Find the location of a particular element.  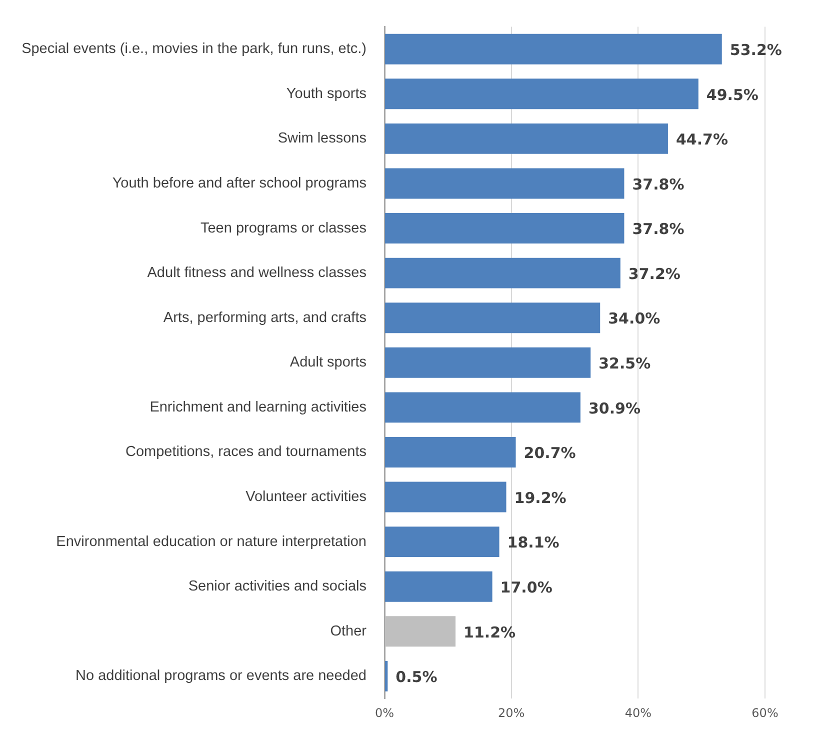

data-label: 0.5% is located at coordinates (417, 677).